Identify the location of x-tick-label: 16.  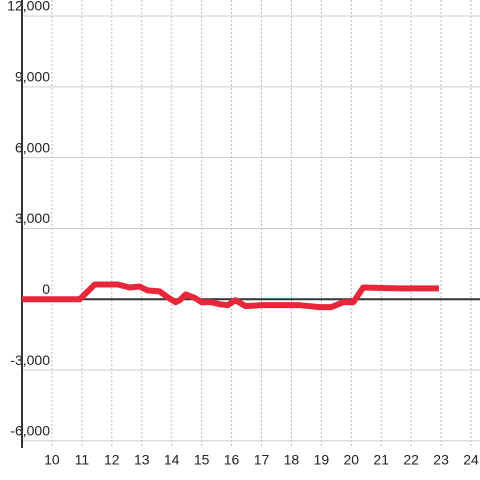
(232, 460).